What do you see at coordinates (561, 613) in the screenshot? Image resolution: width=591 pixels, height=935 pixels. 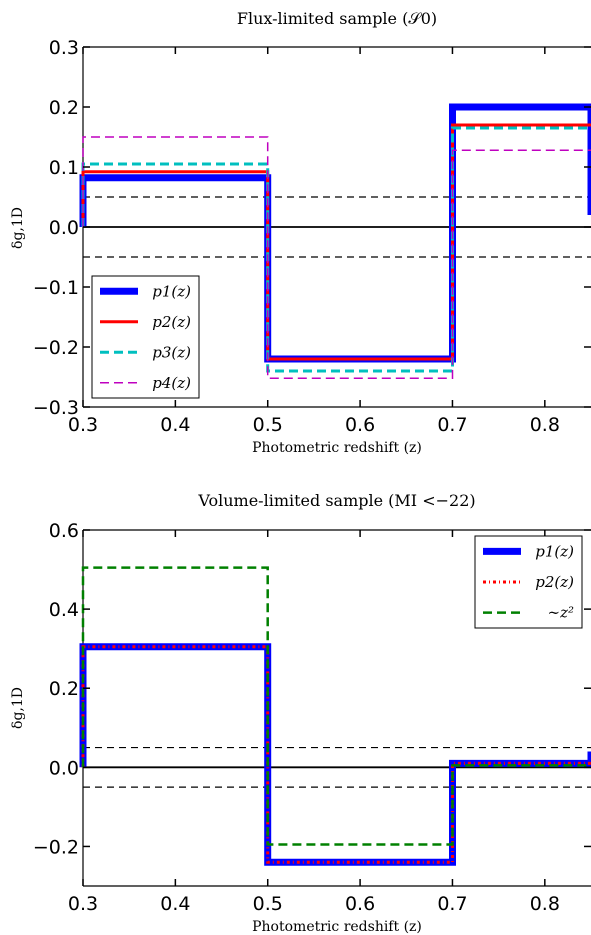 I see `legend-label: ∼z²` at bounding box center [561, 613].